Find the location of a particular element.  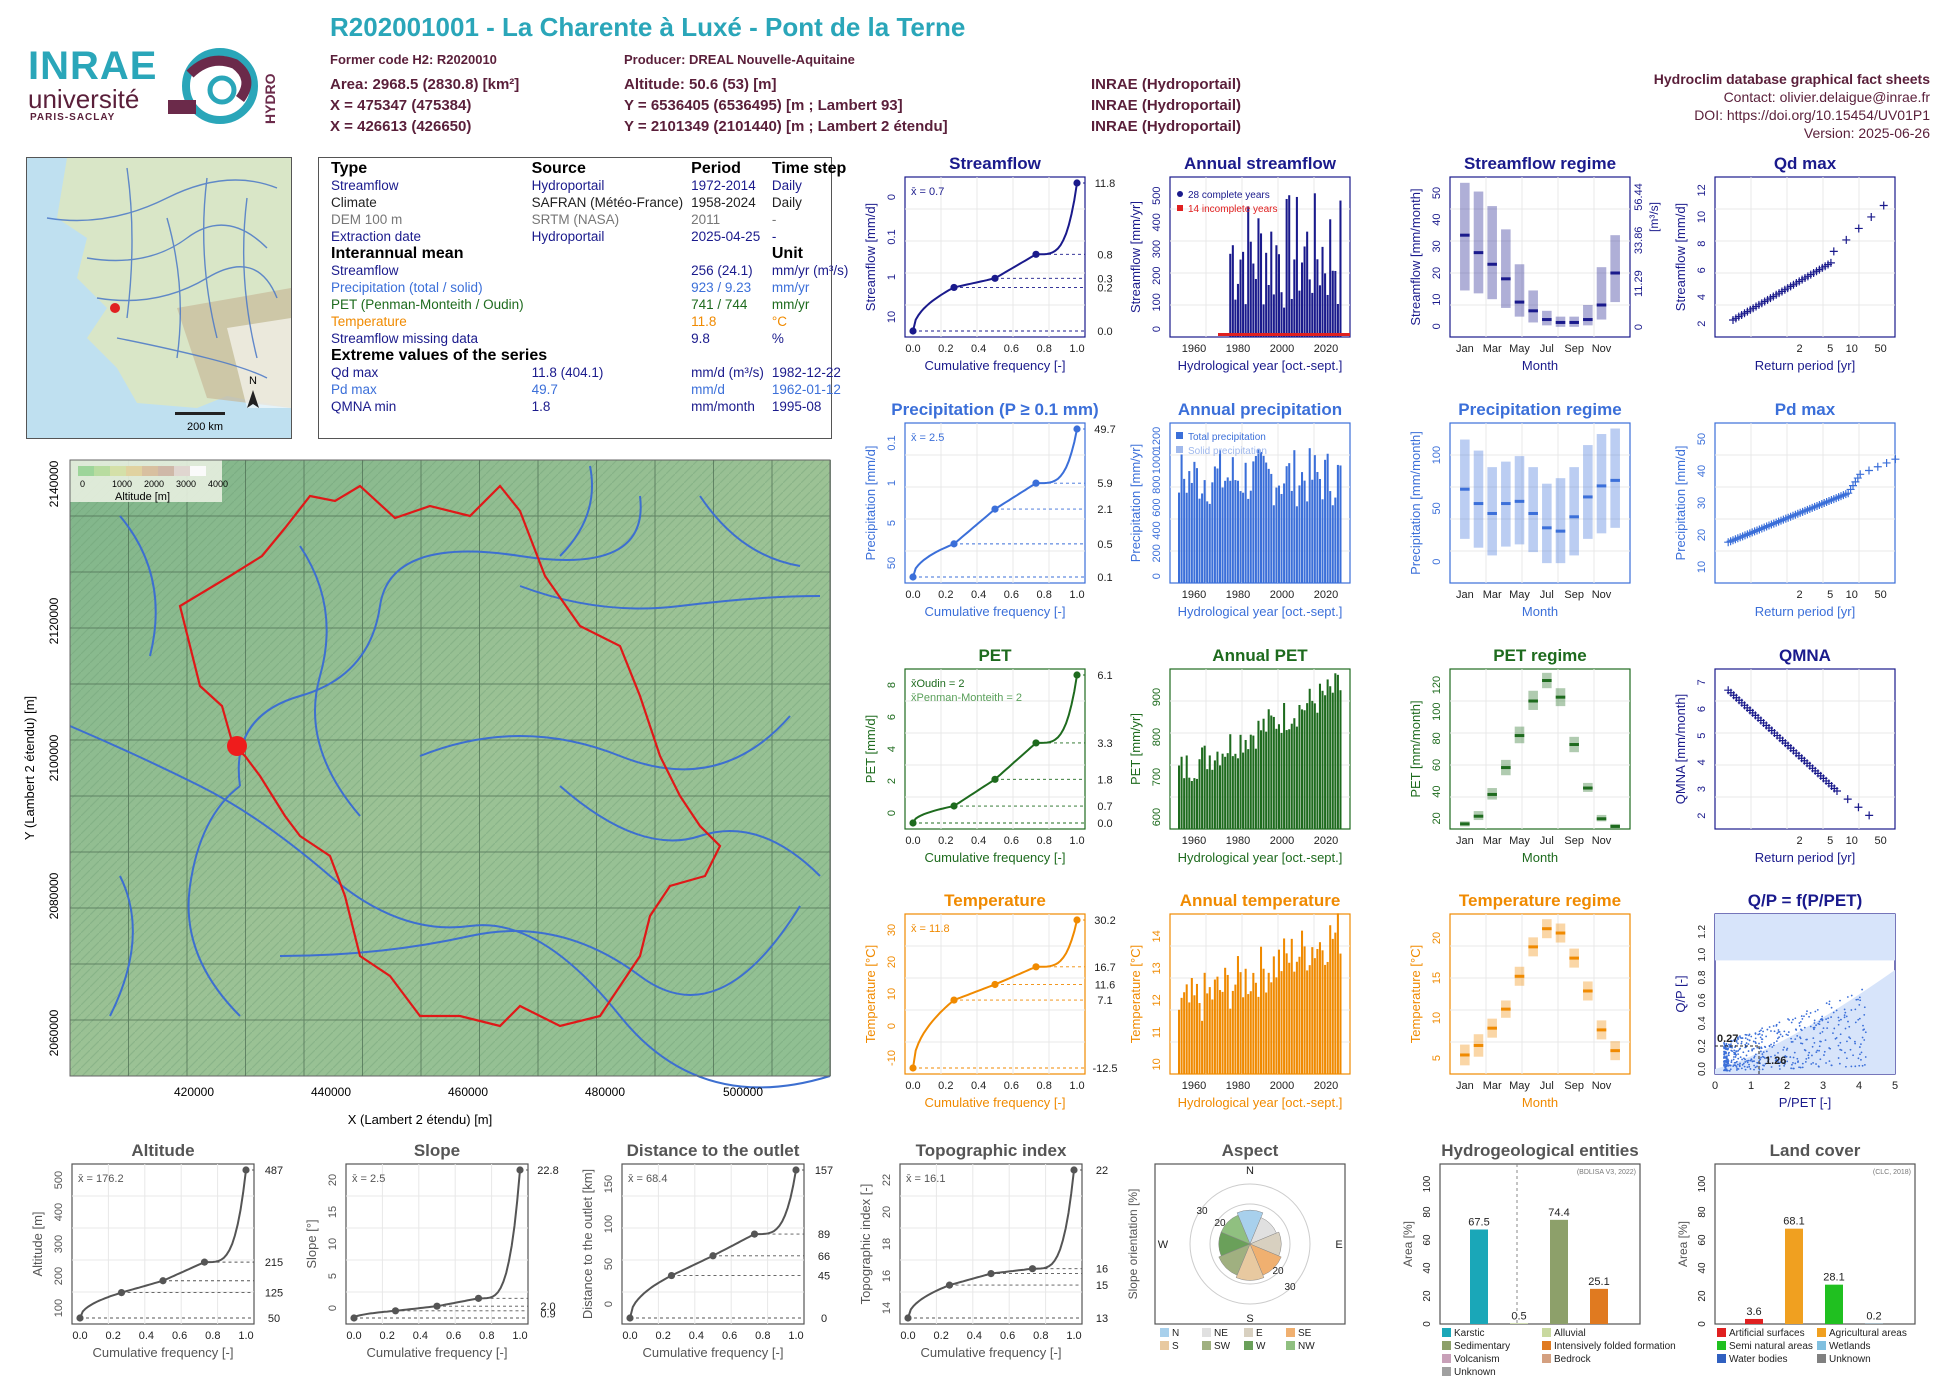

chart-title: Qd max is located at coordinates (1805, 163).